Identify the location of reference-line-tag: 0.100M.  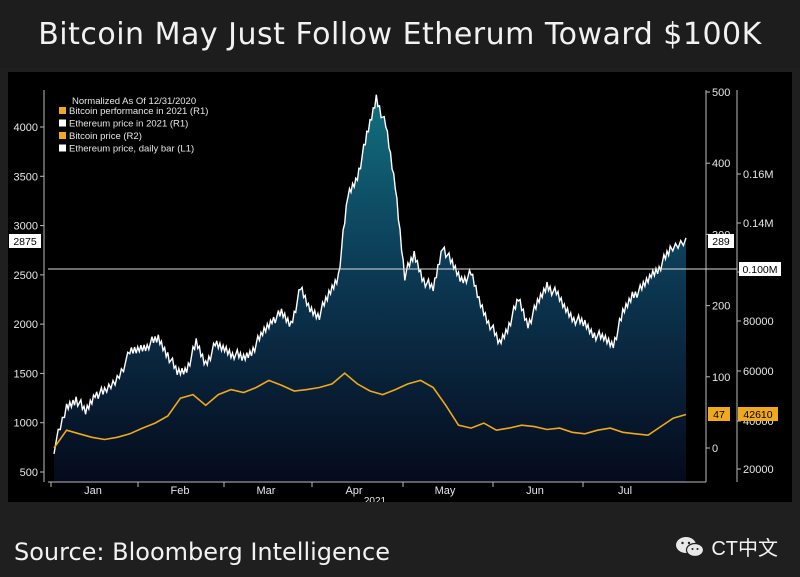
(759, 270).